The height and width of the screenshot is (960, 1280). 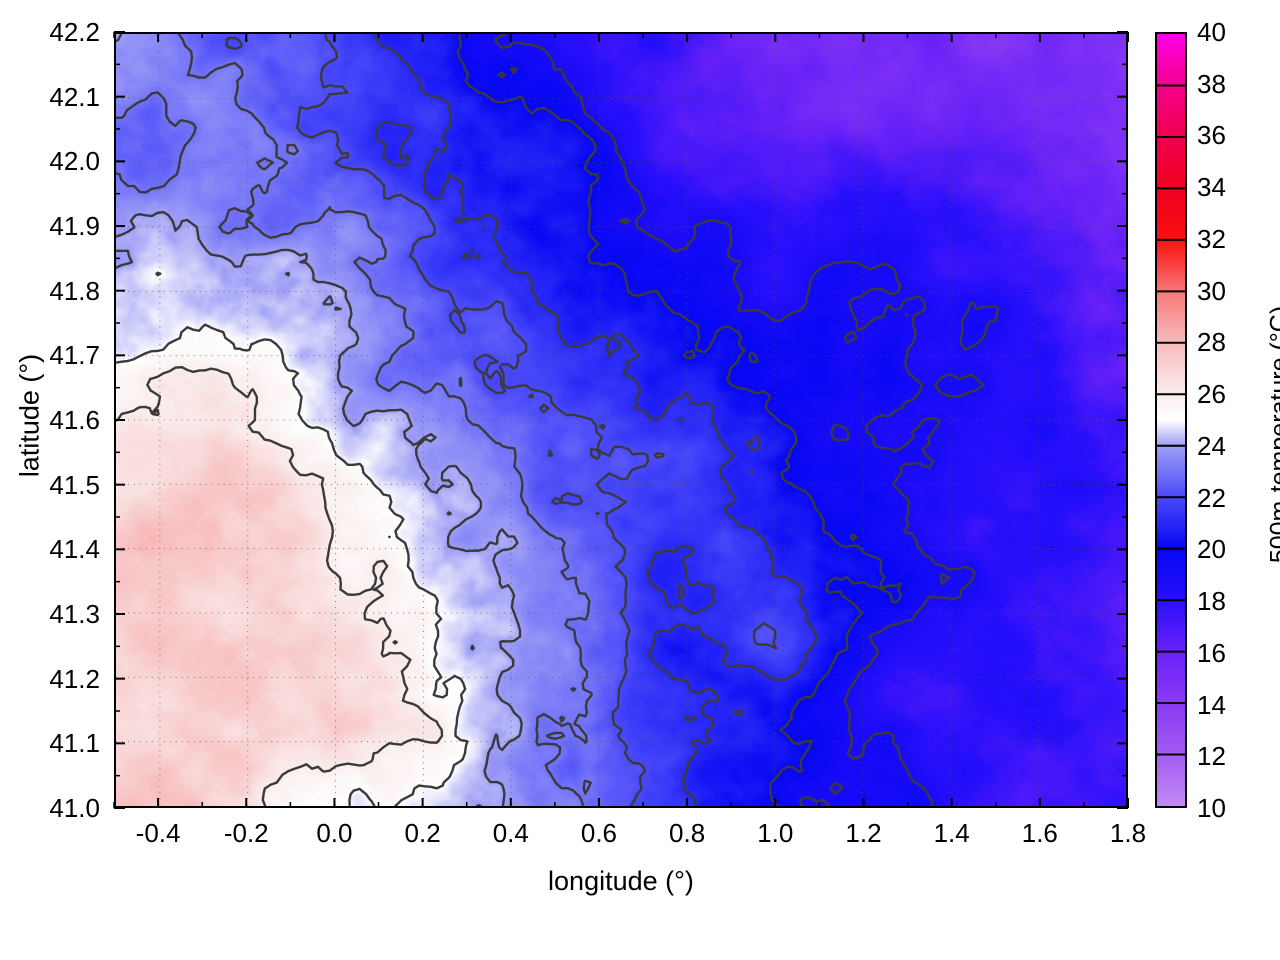 I want to click on x-tick-label: 1.8, so click(x=1128, y=833).